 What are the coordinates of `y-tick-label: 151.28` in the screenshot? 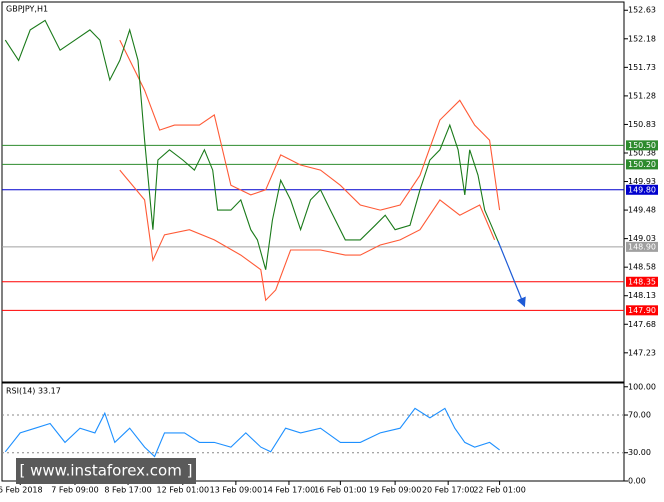 It's located at (642, 95).